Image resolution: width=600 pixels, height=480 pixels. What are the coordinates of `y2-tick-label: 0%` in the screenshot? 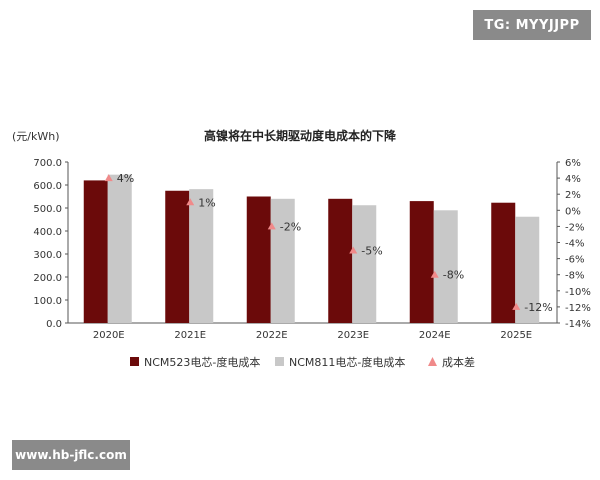 It's located at (573, 211).